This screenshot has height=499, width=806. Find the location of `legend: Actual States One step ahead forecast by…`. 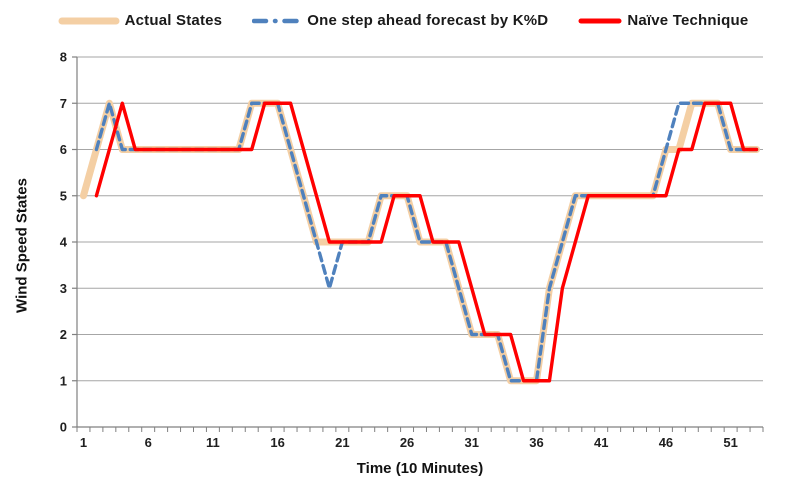

legend: Actual States One step ahead forecast by… is located at coordinates (403, 20).